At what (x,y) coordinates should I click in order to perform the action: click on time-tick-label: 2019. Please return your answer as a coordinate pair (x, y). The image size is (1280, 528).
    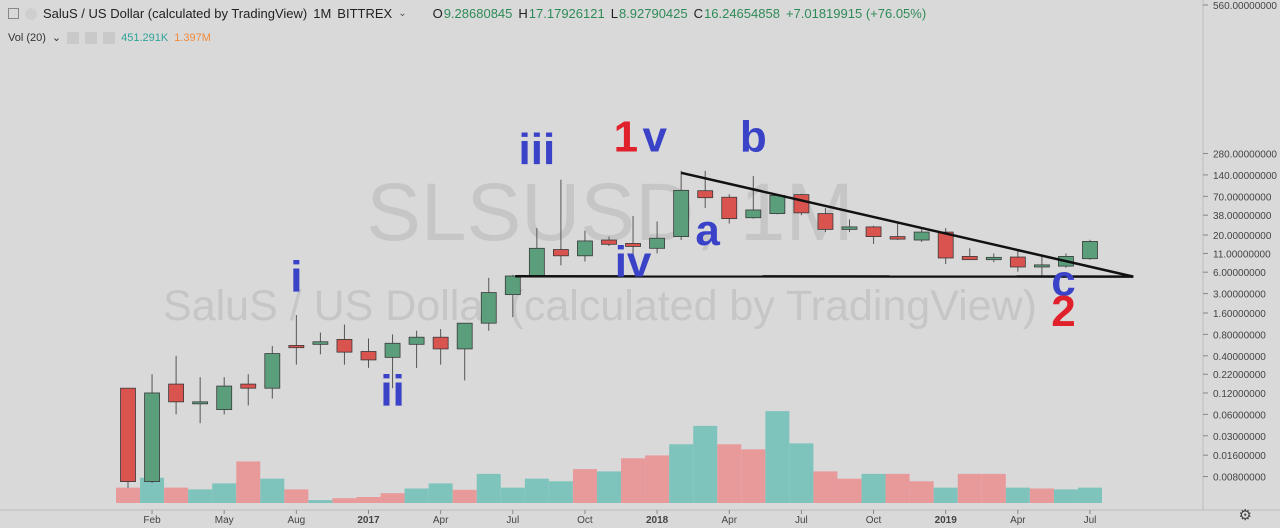
    Looking at the image, I should click on (946, 520).